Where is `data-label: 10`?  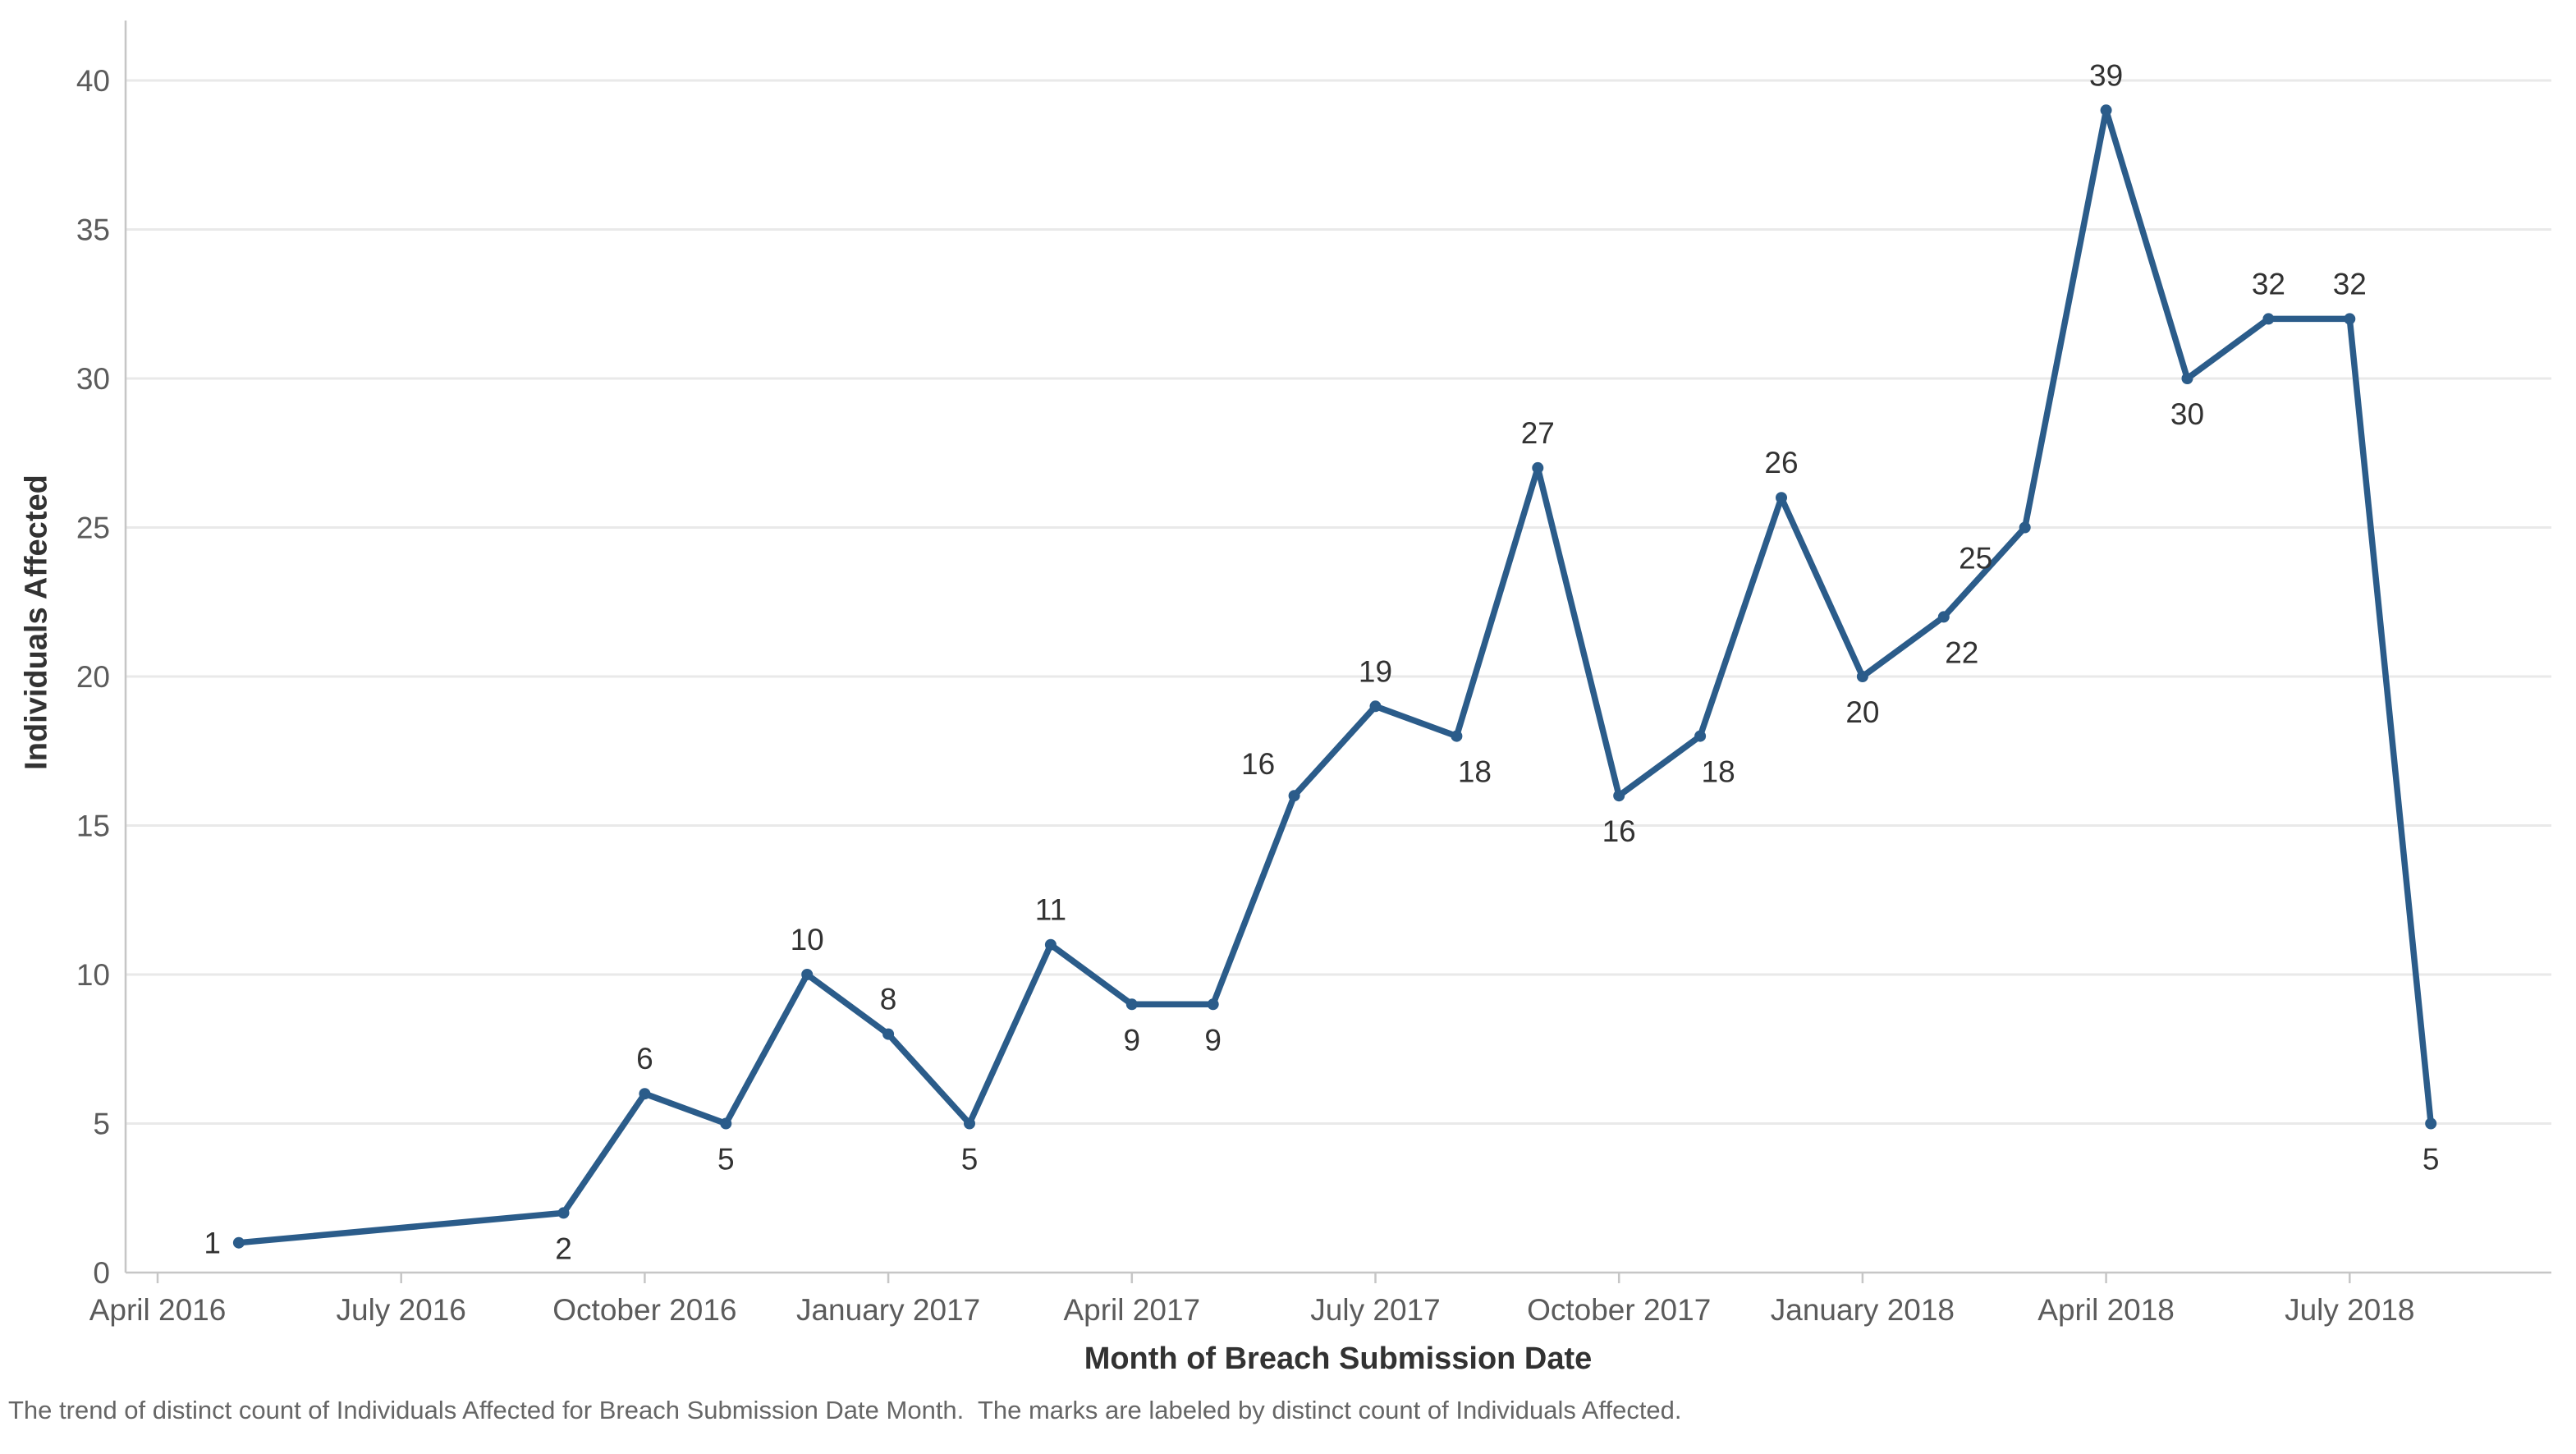
data-label: 10 is located at coordinates (808, 939).